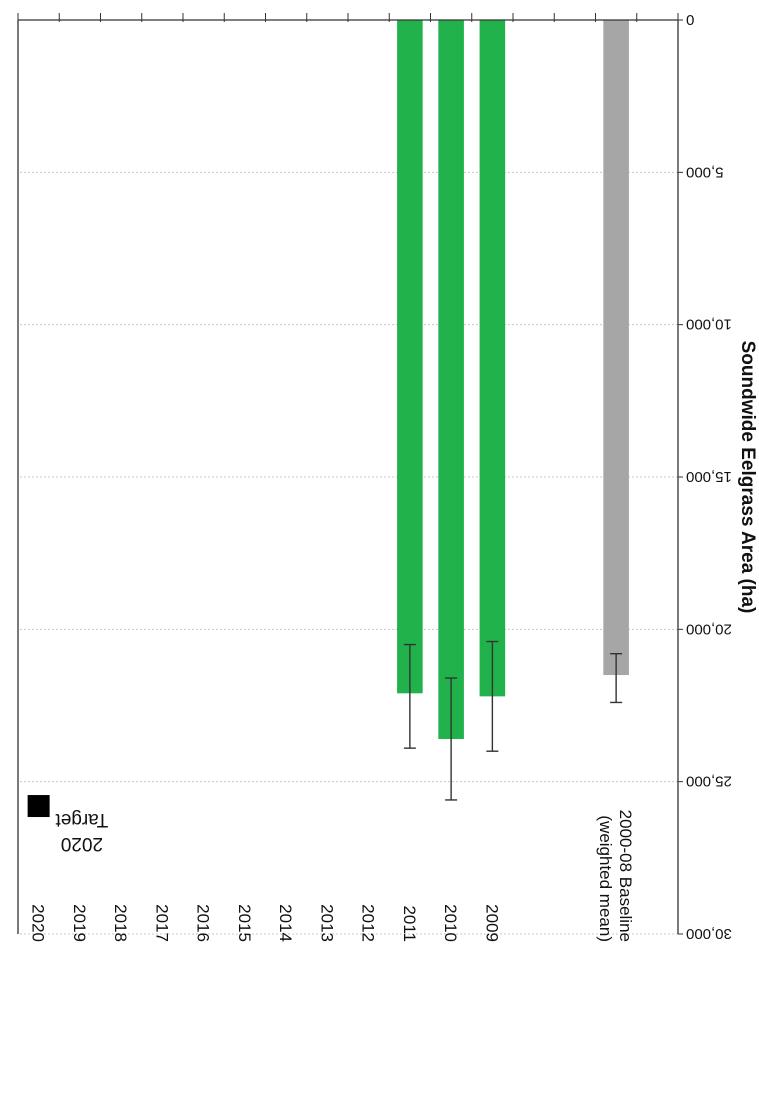 The height and width of the screenshot is (1105, 759). I want to click on bar-baseline, so click(616, 348).